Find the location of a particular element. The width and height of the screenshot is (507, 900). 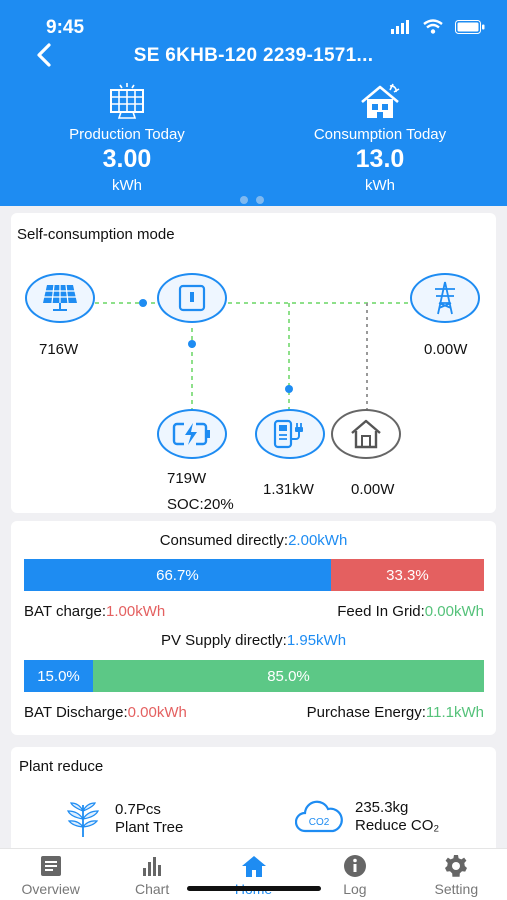

reduce-co2-stat: CO2 235.3kg Reduce CO₂ is located at coordinates (367, 817).